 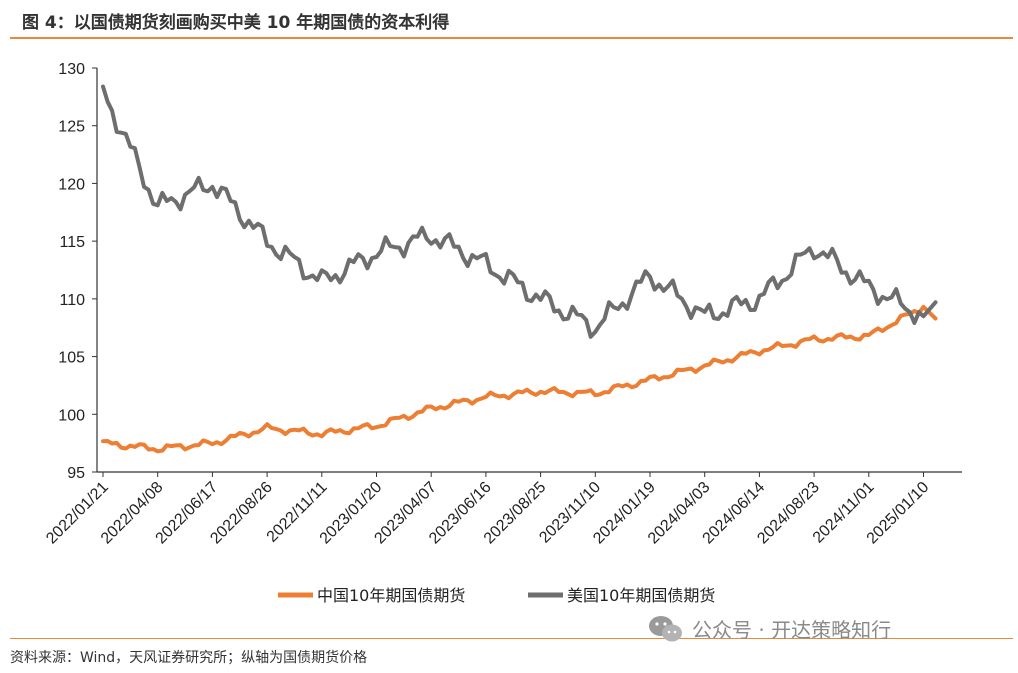 What do you see at coordinates (641, 595) in the screenshot?
I see `legend-label-us: 美国10年期国债期货` at bounding box center [641, 595].